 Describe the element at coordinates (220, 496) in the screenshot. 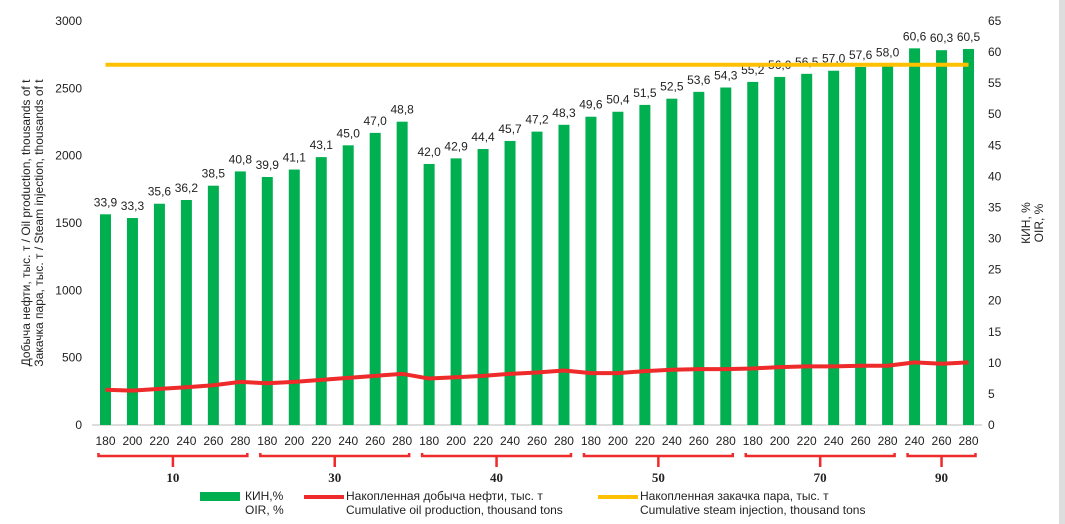

I see `legend-swatch-kin` at that location.